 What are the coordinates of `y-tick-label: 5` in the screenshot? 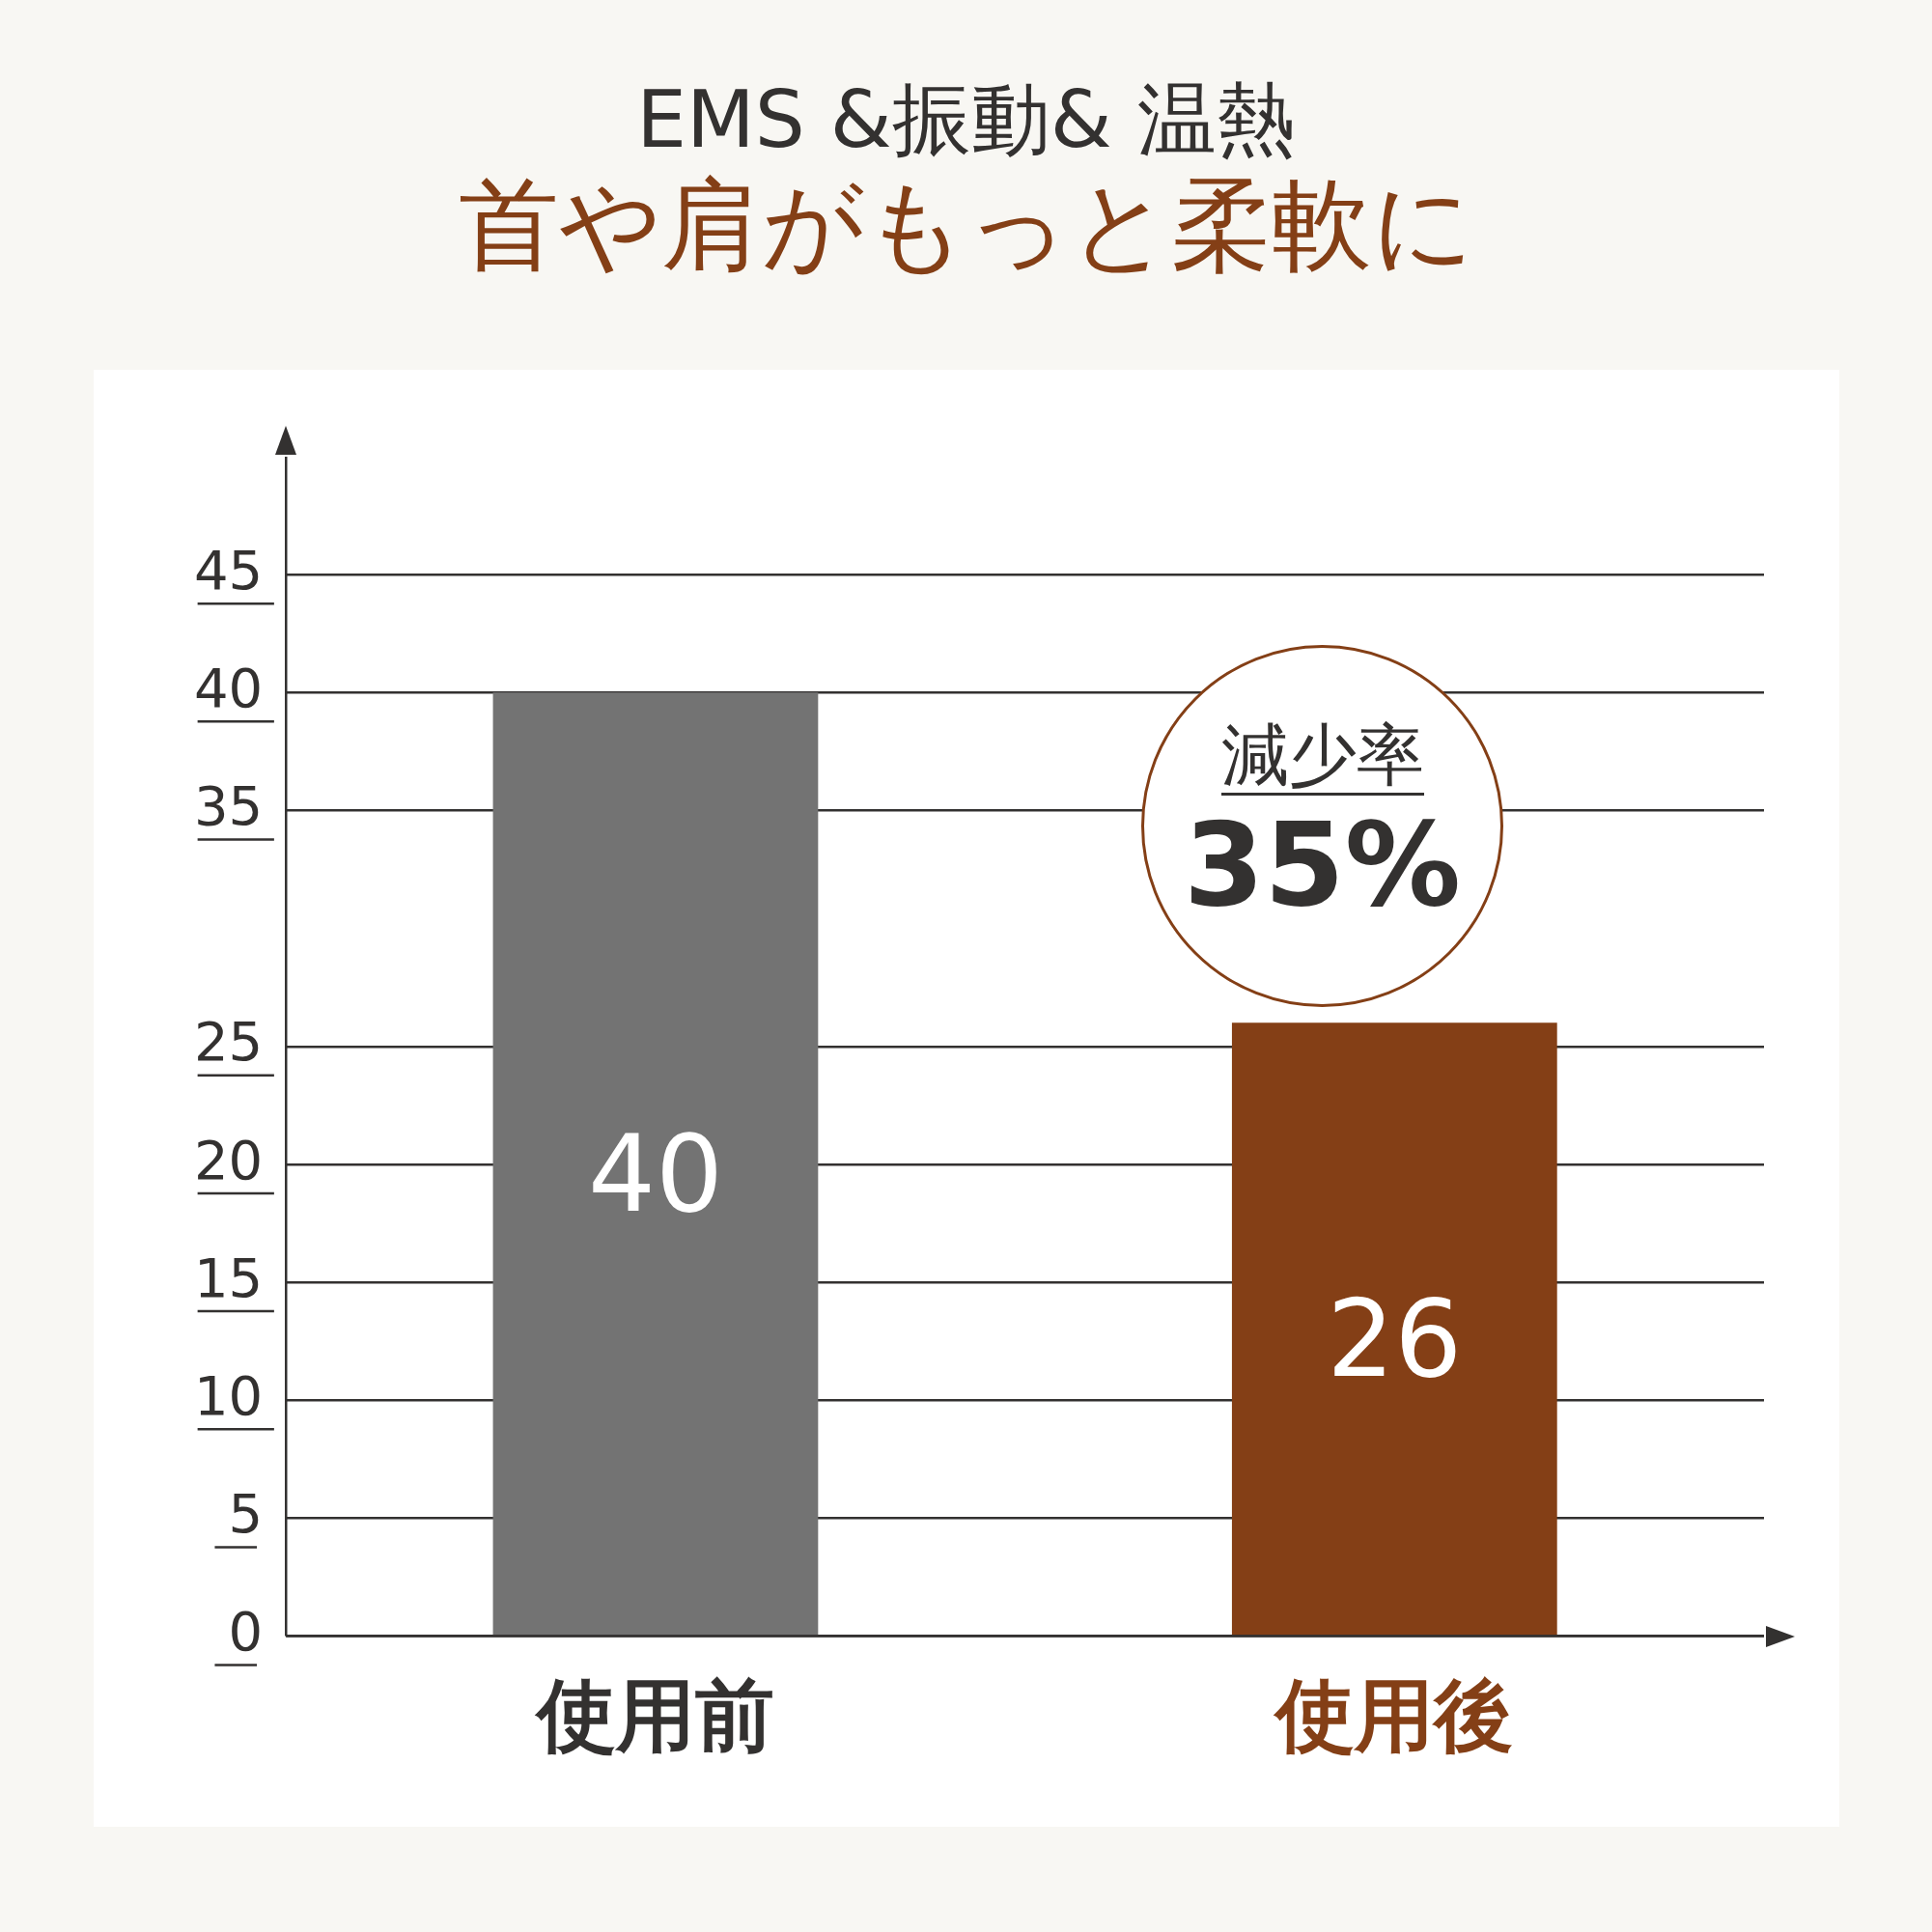 It's located at (246, 1513).